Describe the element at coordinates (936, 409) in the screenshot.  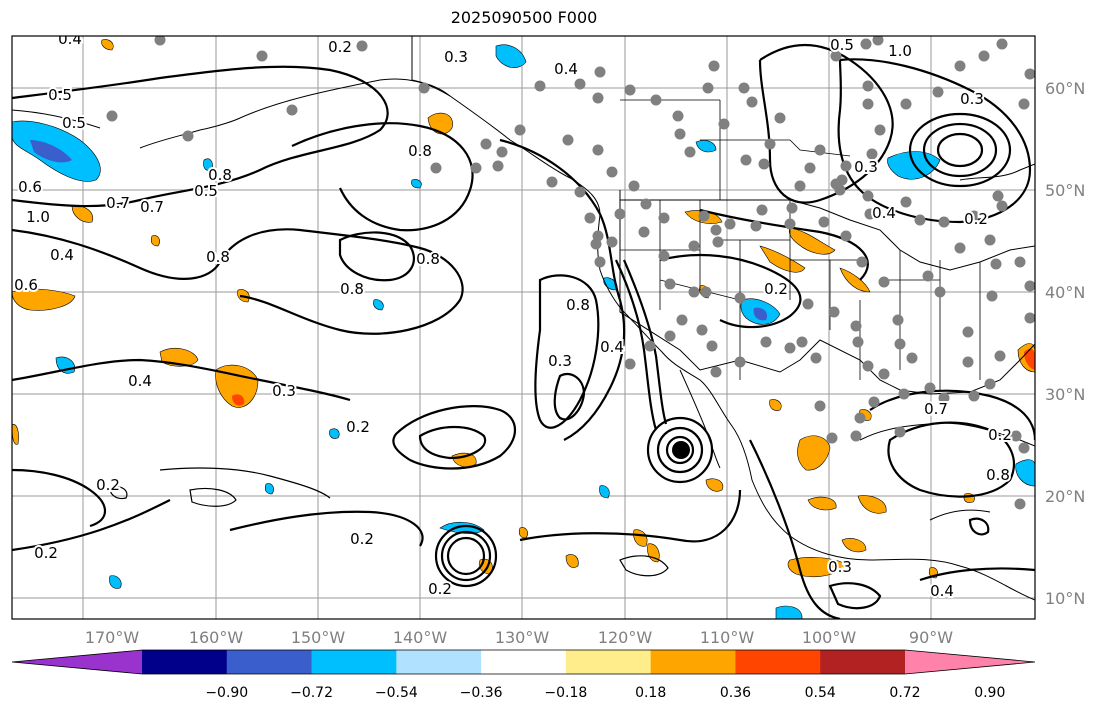
I see `contour-label: 0.7` at that location.